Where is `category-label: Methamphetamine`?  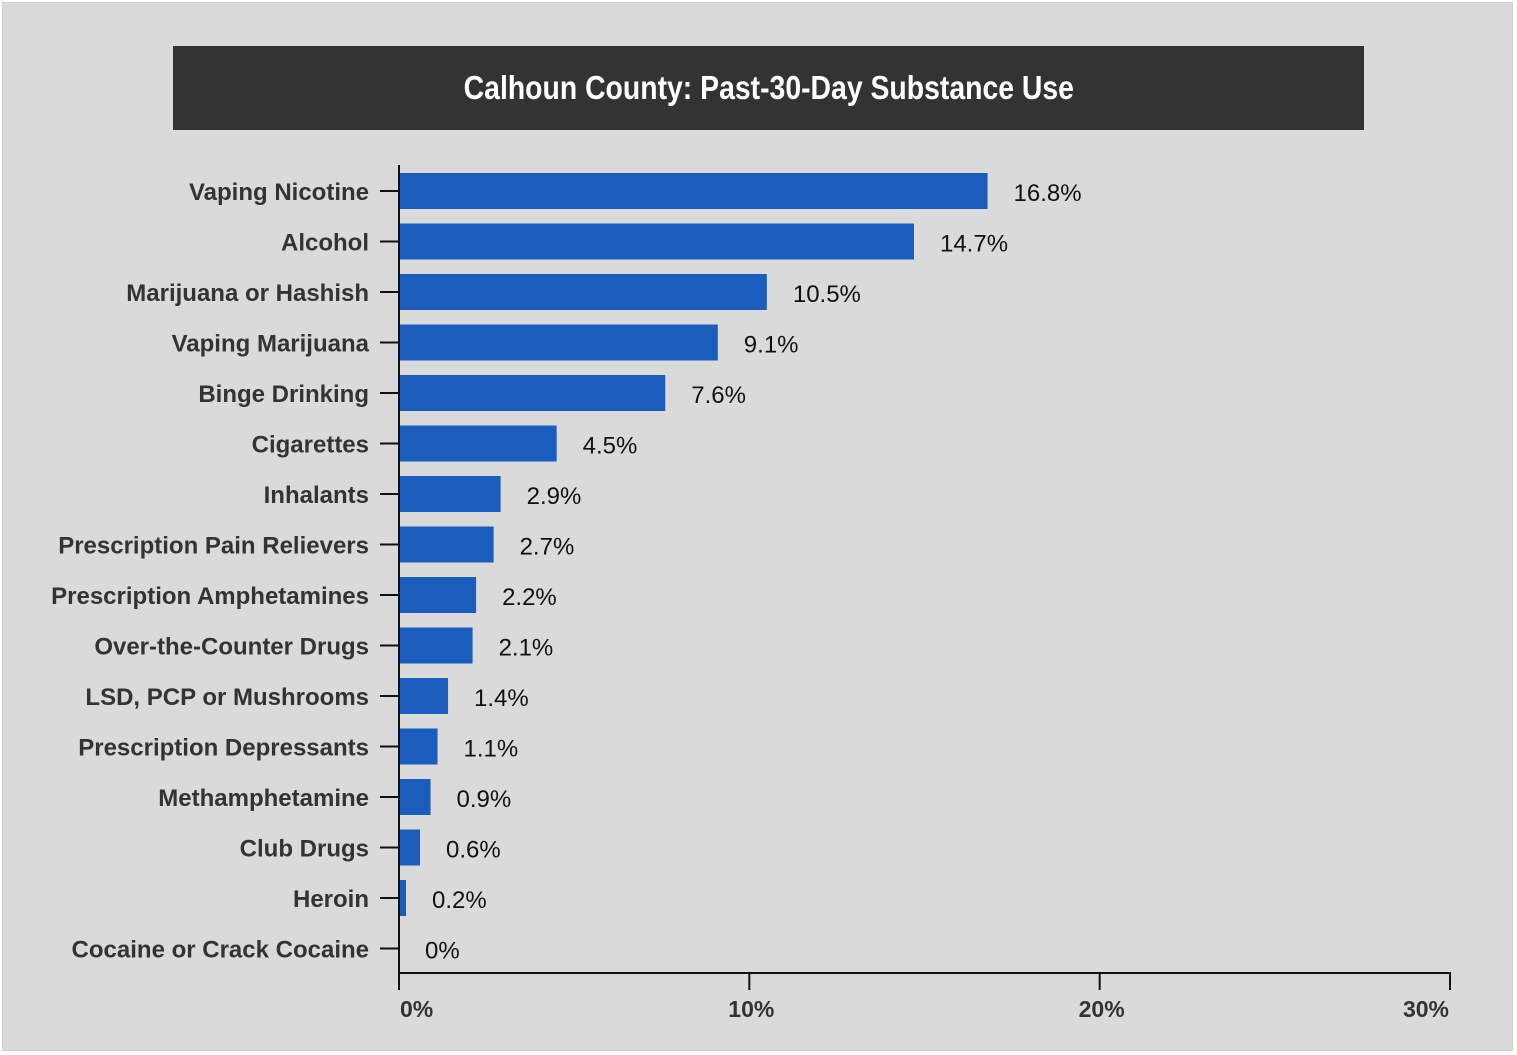 category-label: Methamphetamine is located at coordinates (263, 798).